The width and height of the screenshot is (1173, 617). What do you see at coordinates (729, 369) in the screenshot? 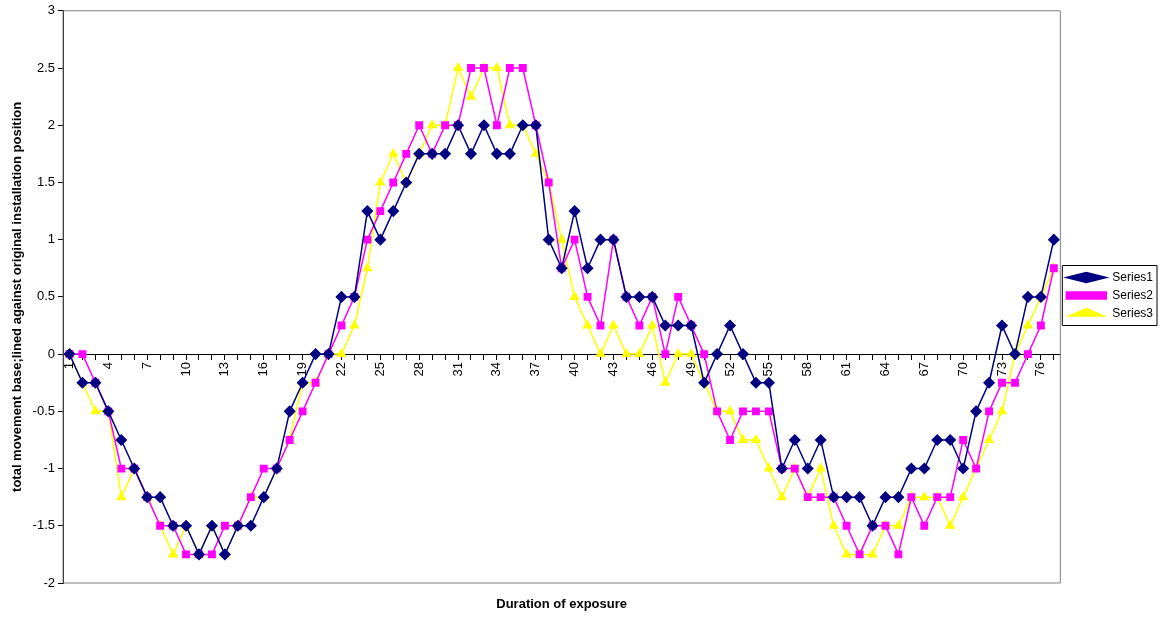
I see `x-tick-label: 52` at bounding box center [729, 369].